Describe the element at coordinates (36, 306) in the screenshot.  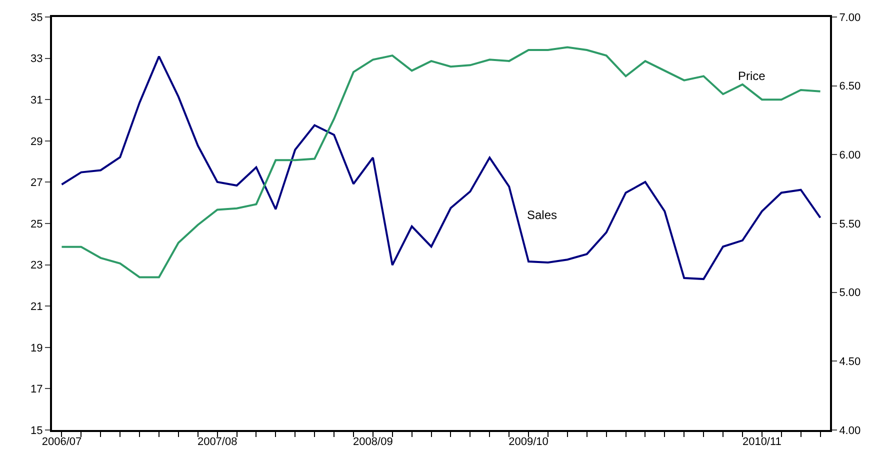
I see `y-tick-label: 21` at that location.